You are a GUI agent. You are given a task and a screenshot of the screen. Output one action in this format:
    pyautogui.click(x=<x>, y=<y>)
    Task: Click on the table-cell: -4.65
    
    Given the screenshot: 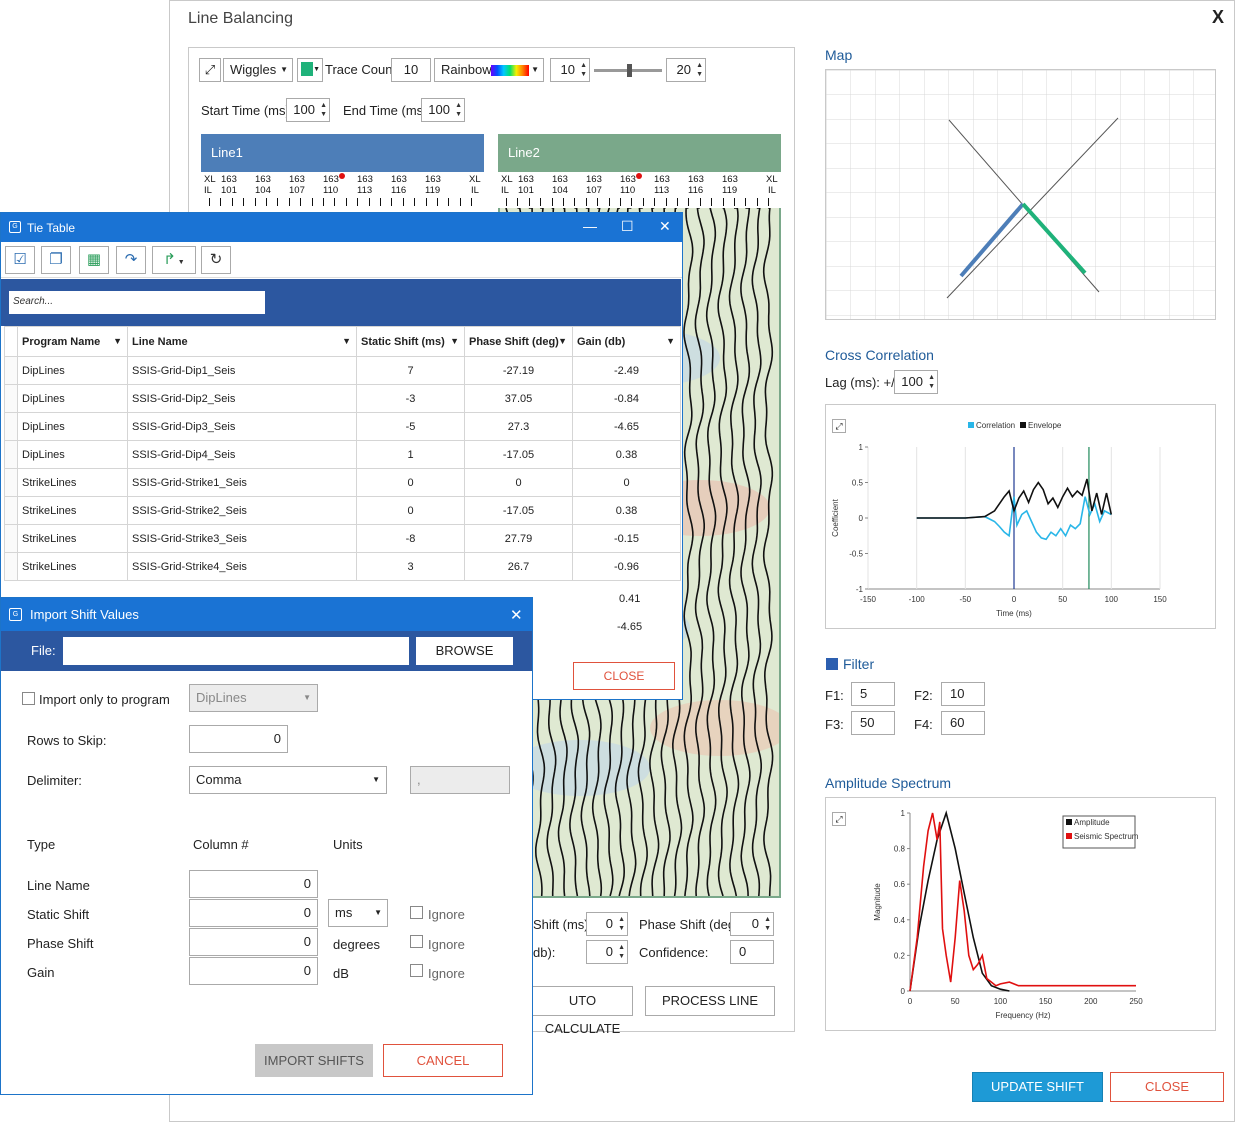 What is the action you would take?
    pyautogui.click(x=626, y=426)
    